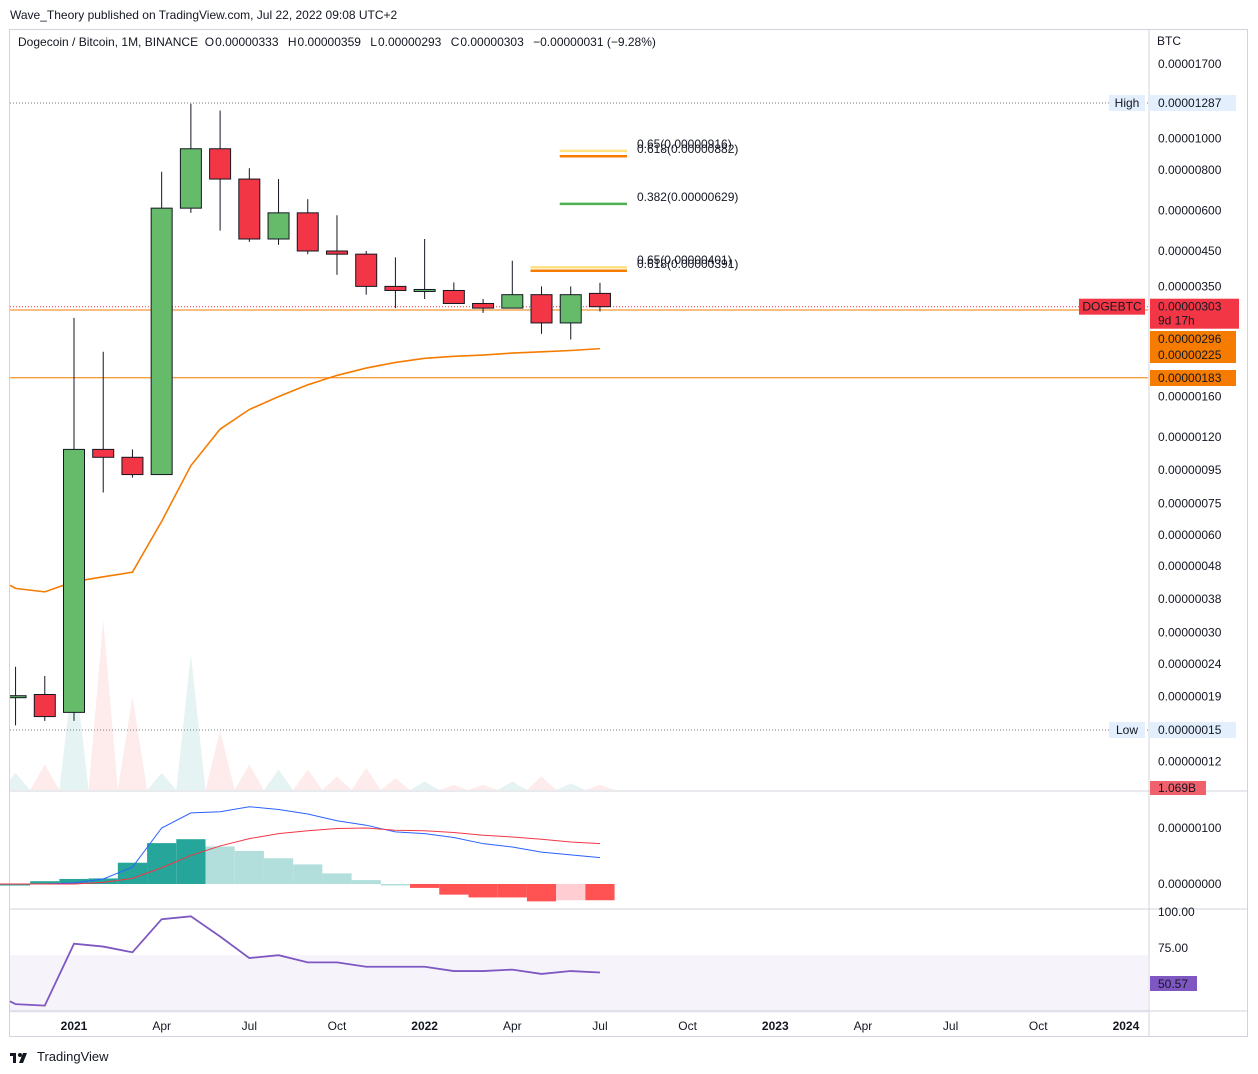  What do you see at coordinates (1190, 139) in the screenshot?
I see `price-axis-tick: 0.00001000` at bounding box center [1190, 139].